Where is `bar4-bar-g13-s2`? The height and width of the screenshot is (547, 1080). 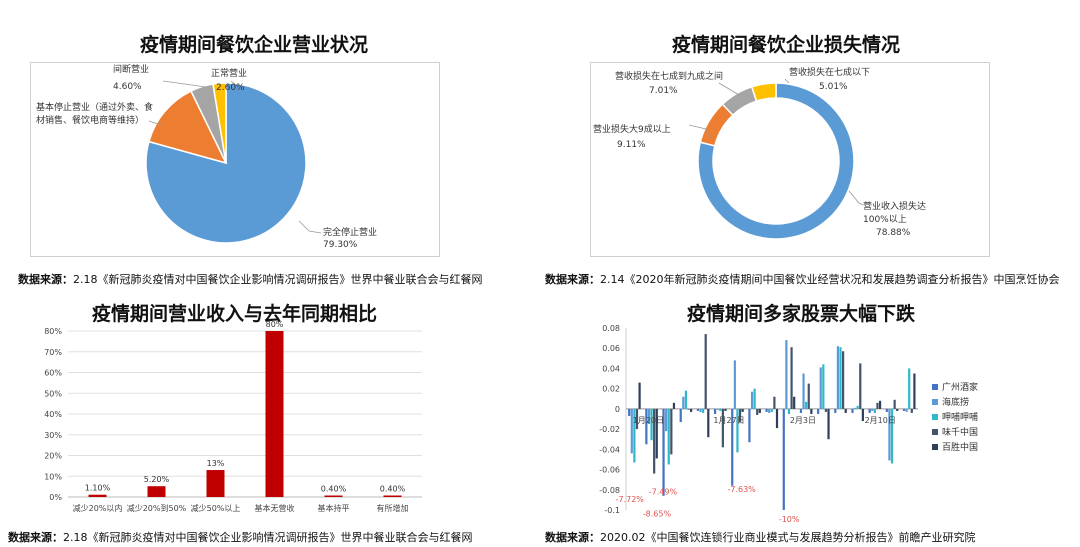 bar4-bar-g13-s2 is located at coordinates (857, 407).